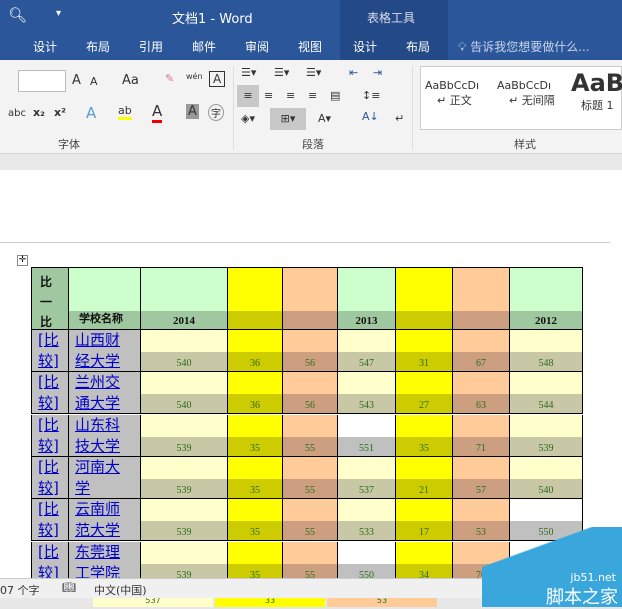  What do you see at coordinates (310, 477) in the screenshot?
I see `value-cell: 55` at bounding box center [310, 477].